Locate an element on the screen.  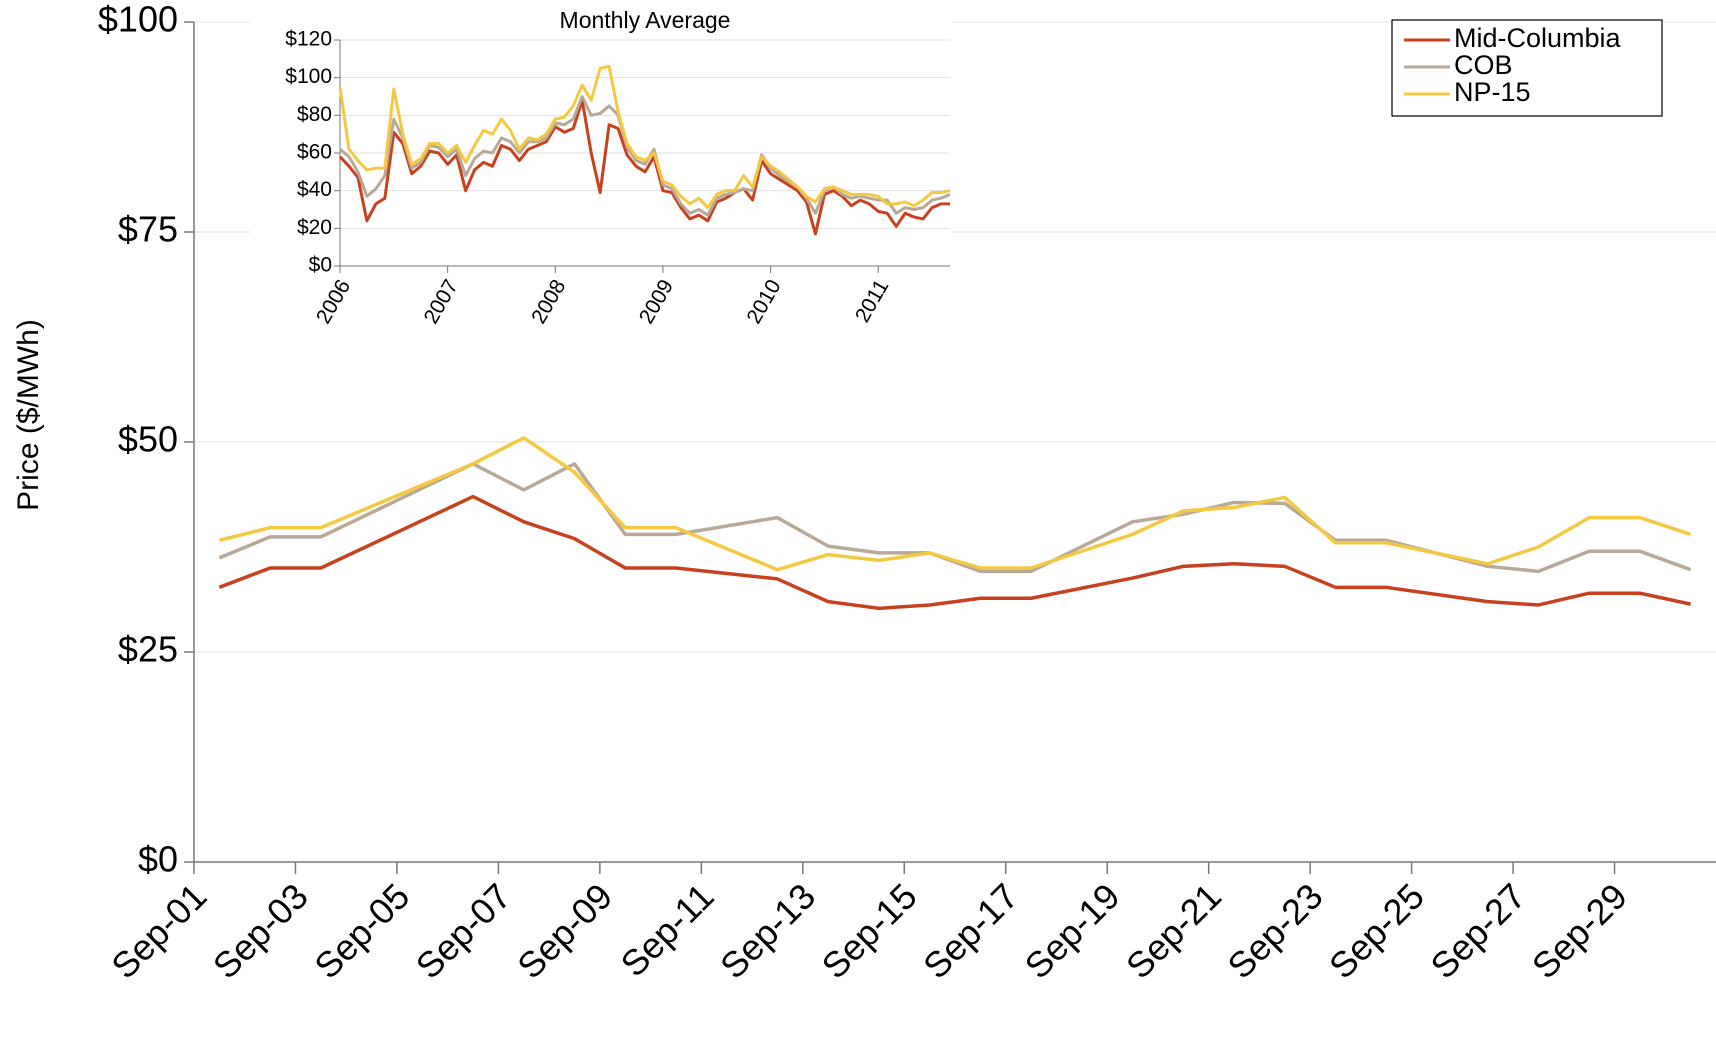
x-tick-label: Sep-01 is located at coordinates (158, 930).